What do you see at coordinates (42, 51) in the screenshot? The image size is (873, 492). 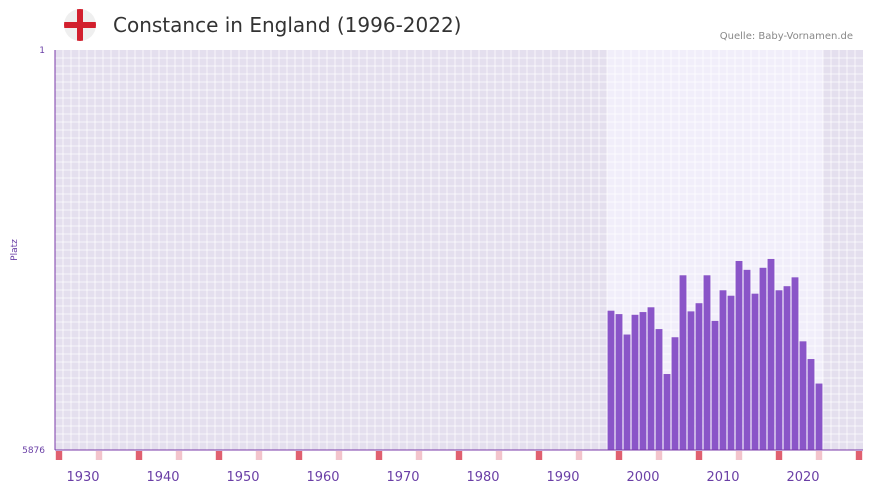 I see `y-tick-top: 1` at bounding box center [42, 51].